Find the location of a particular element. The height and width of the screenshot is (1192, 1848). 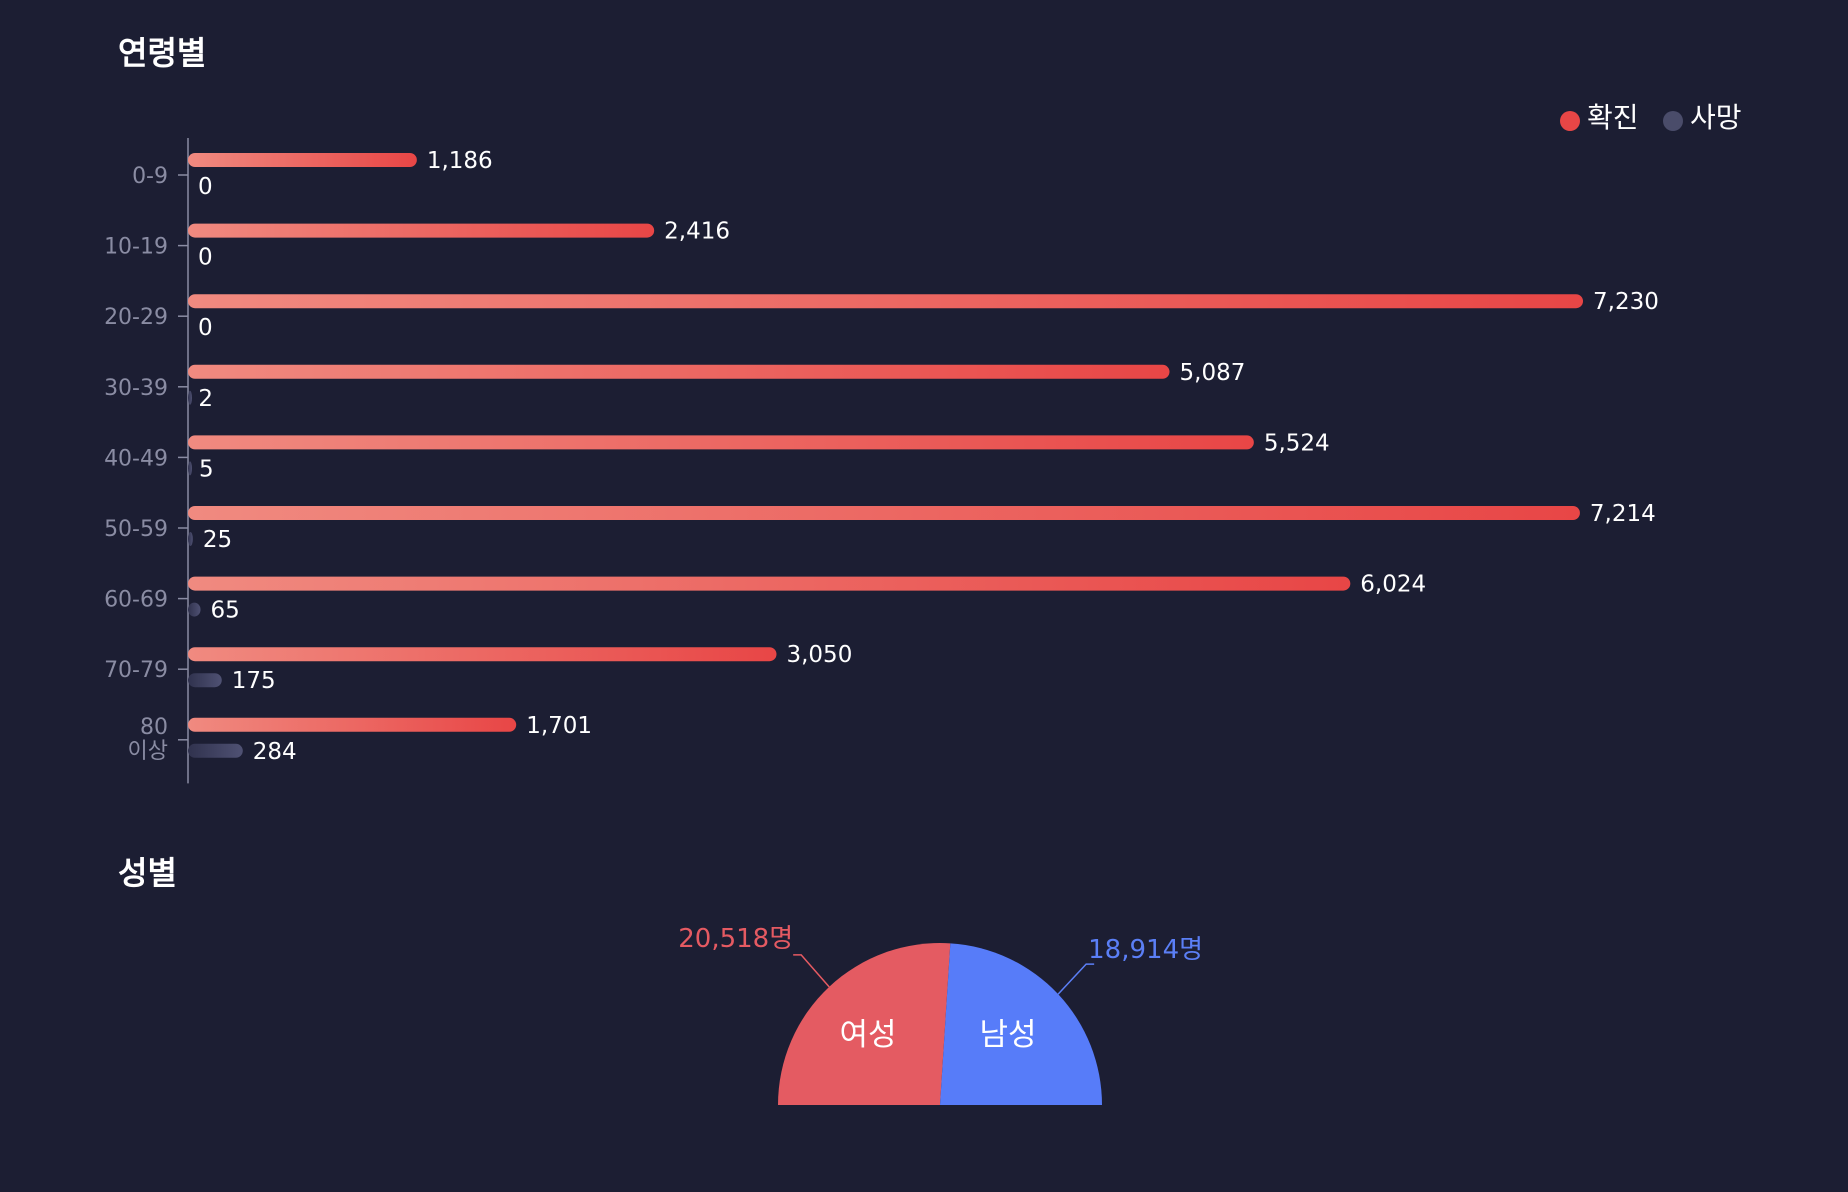

leader-line-male is located at coordinates (1076, 979).